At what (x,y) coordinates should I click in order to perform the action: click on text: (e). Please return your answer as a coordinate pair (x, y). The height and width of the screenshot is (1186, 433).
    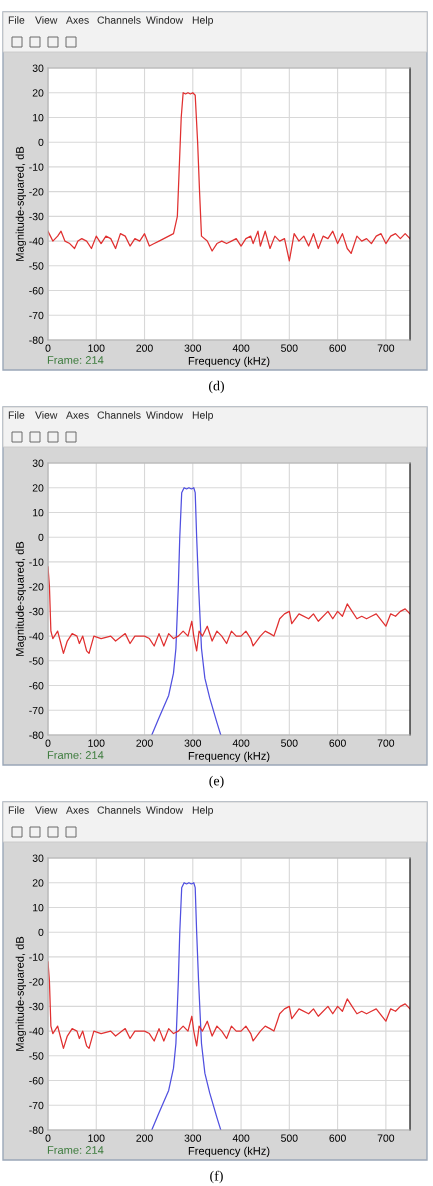
    Looking at the image, I should click on (216, 782).